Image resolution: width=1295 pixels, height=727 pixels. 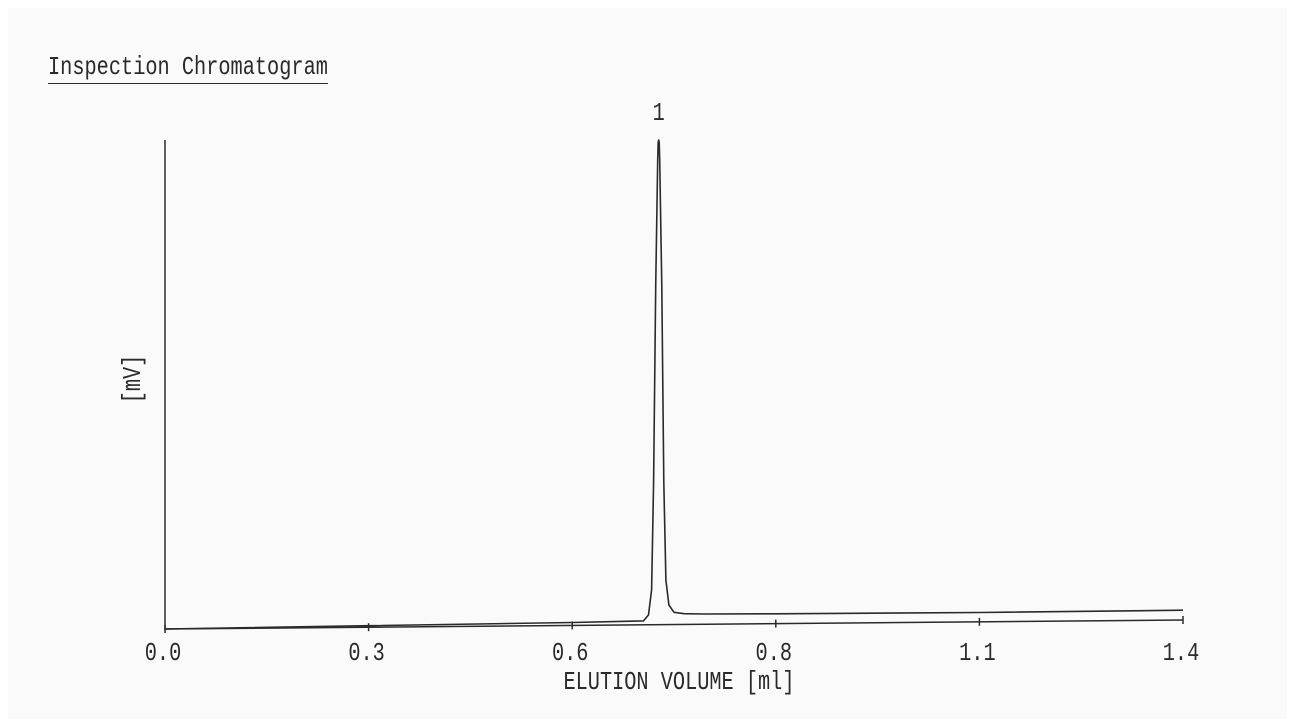 I want to click on x-tick-label: 0.8, so click(x=774, y=653).